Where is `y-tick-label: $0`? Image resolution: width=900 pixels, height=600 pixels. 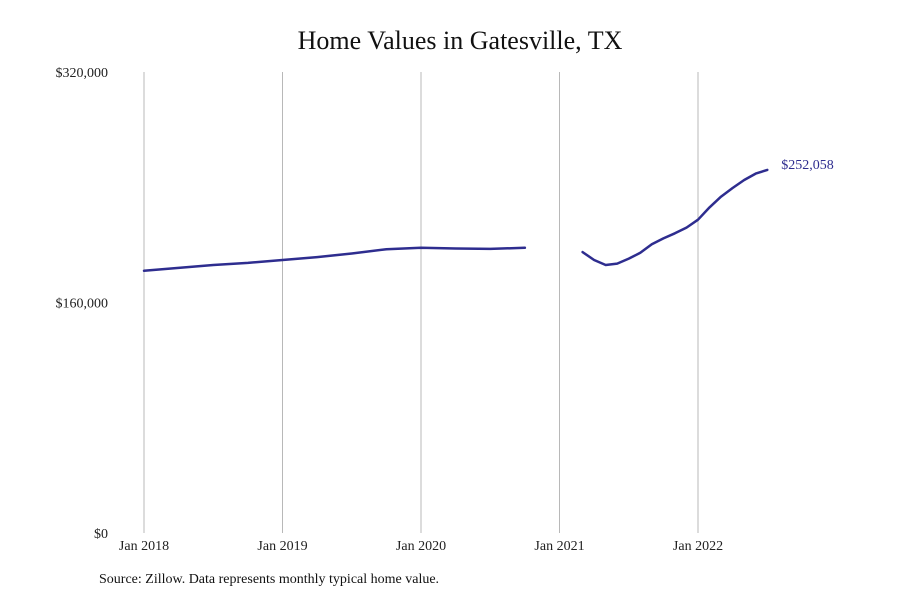
y-tick-label: $0 is located at coordinates (101, 534).